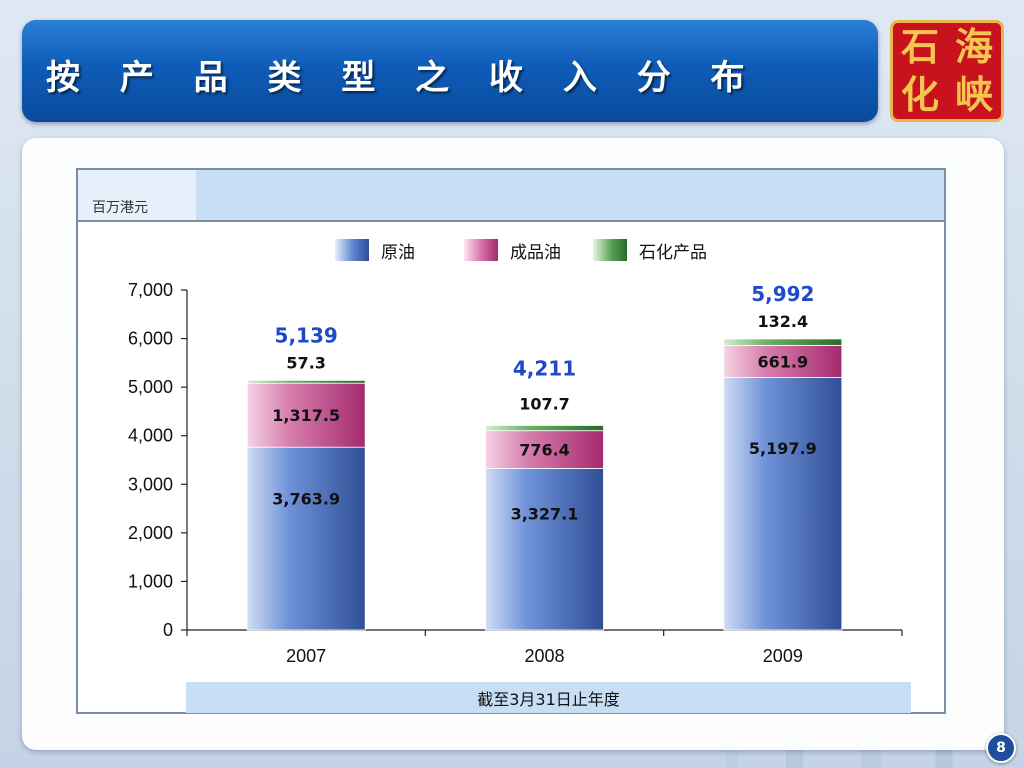 The image size is (1024, 768). Describe the element at coordinates (402, 78) in the screenshot. I see `slide-title: 按 产 品 类 型 之 收 入 分 布` at that location.